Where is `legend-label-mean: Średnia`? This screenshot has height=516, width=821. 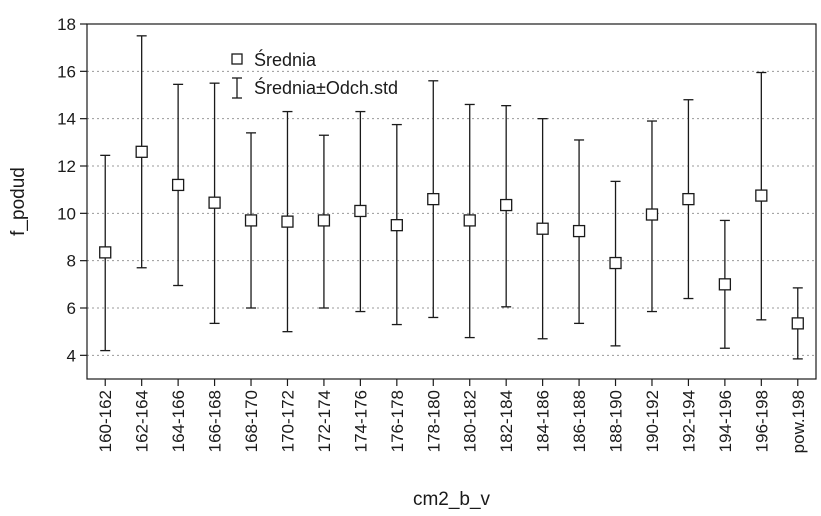
legend-label-mean: Średnia is located at coordinates (285, 59).